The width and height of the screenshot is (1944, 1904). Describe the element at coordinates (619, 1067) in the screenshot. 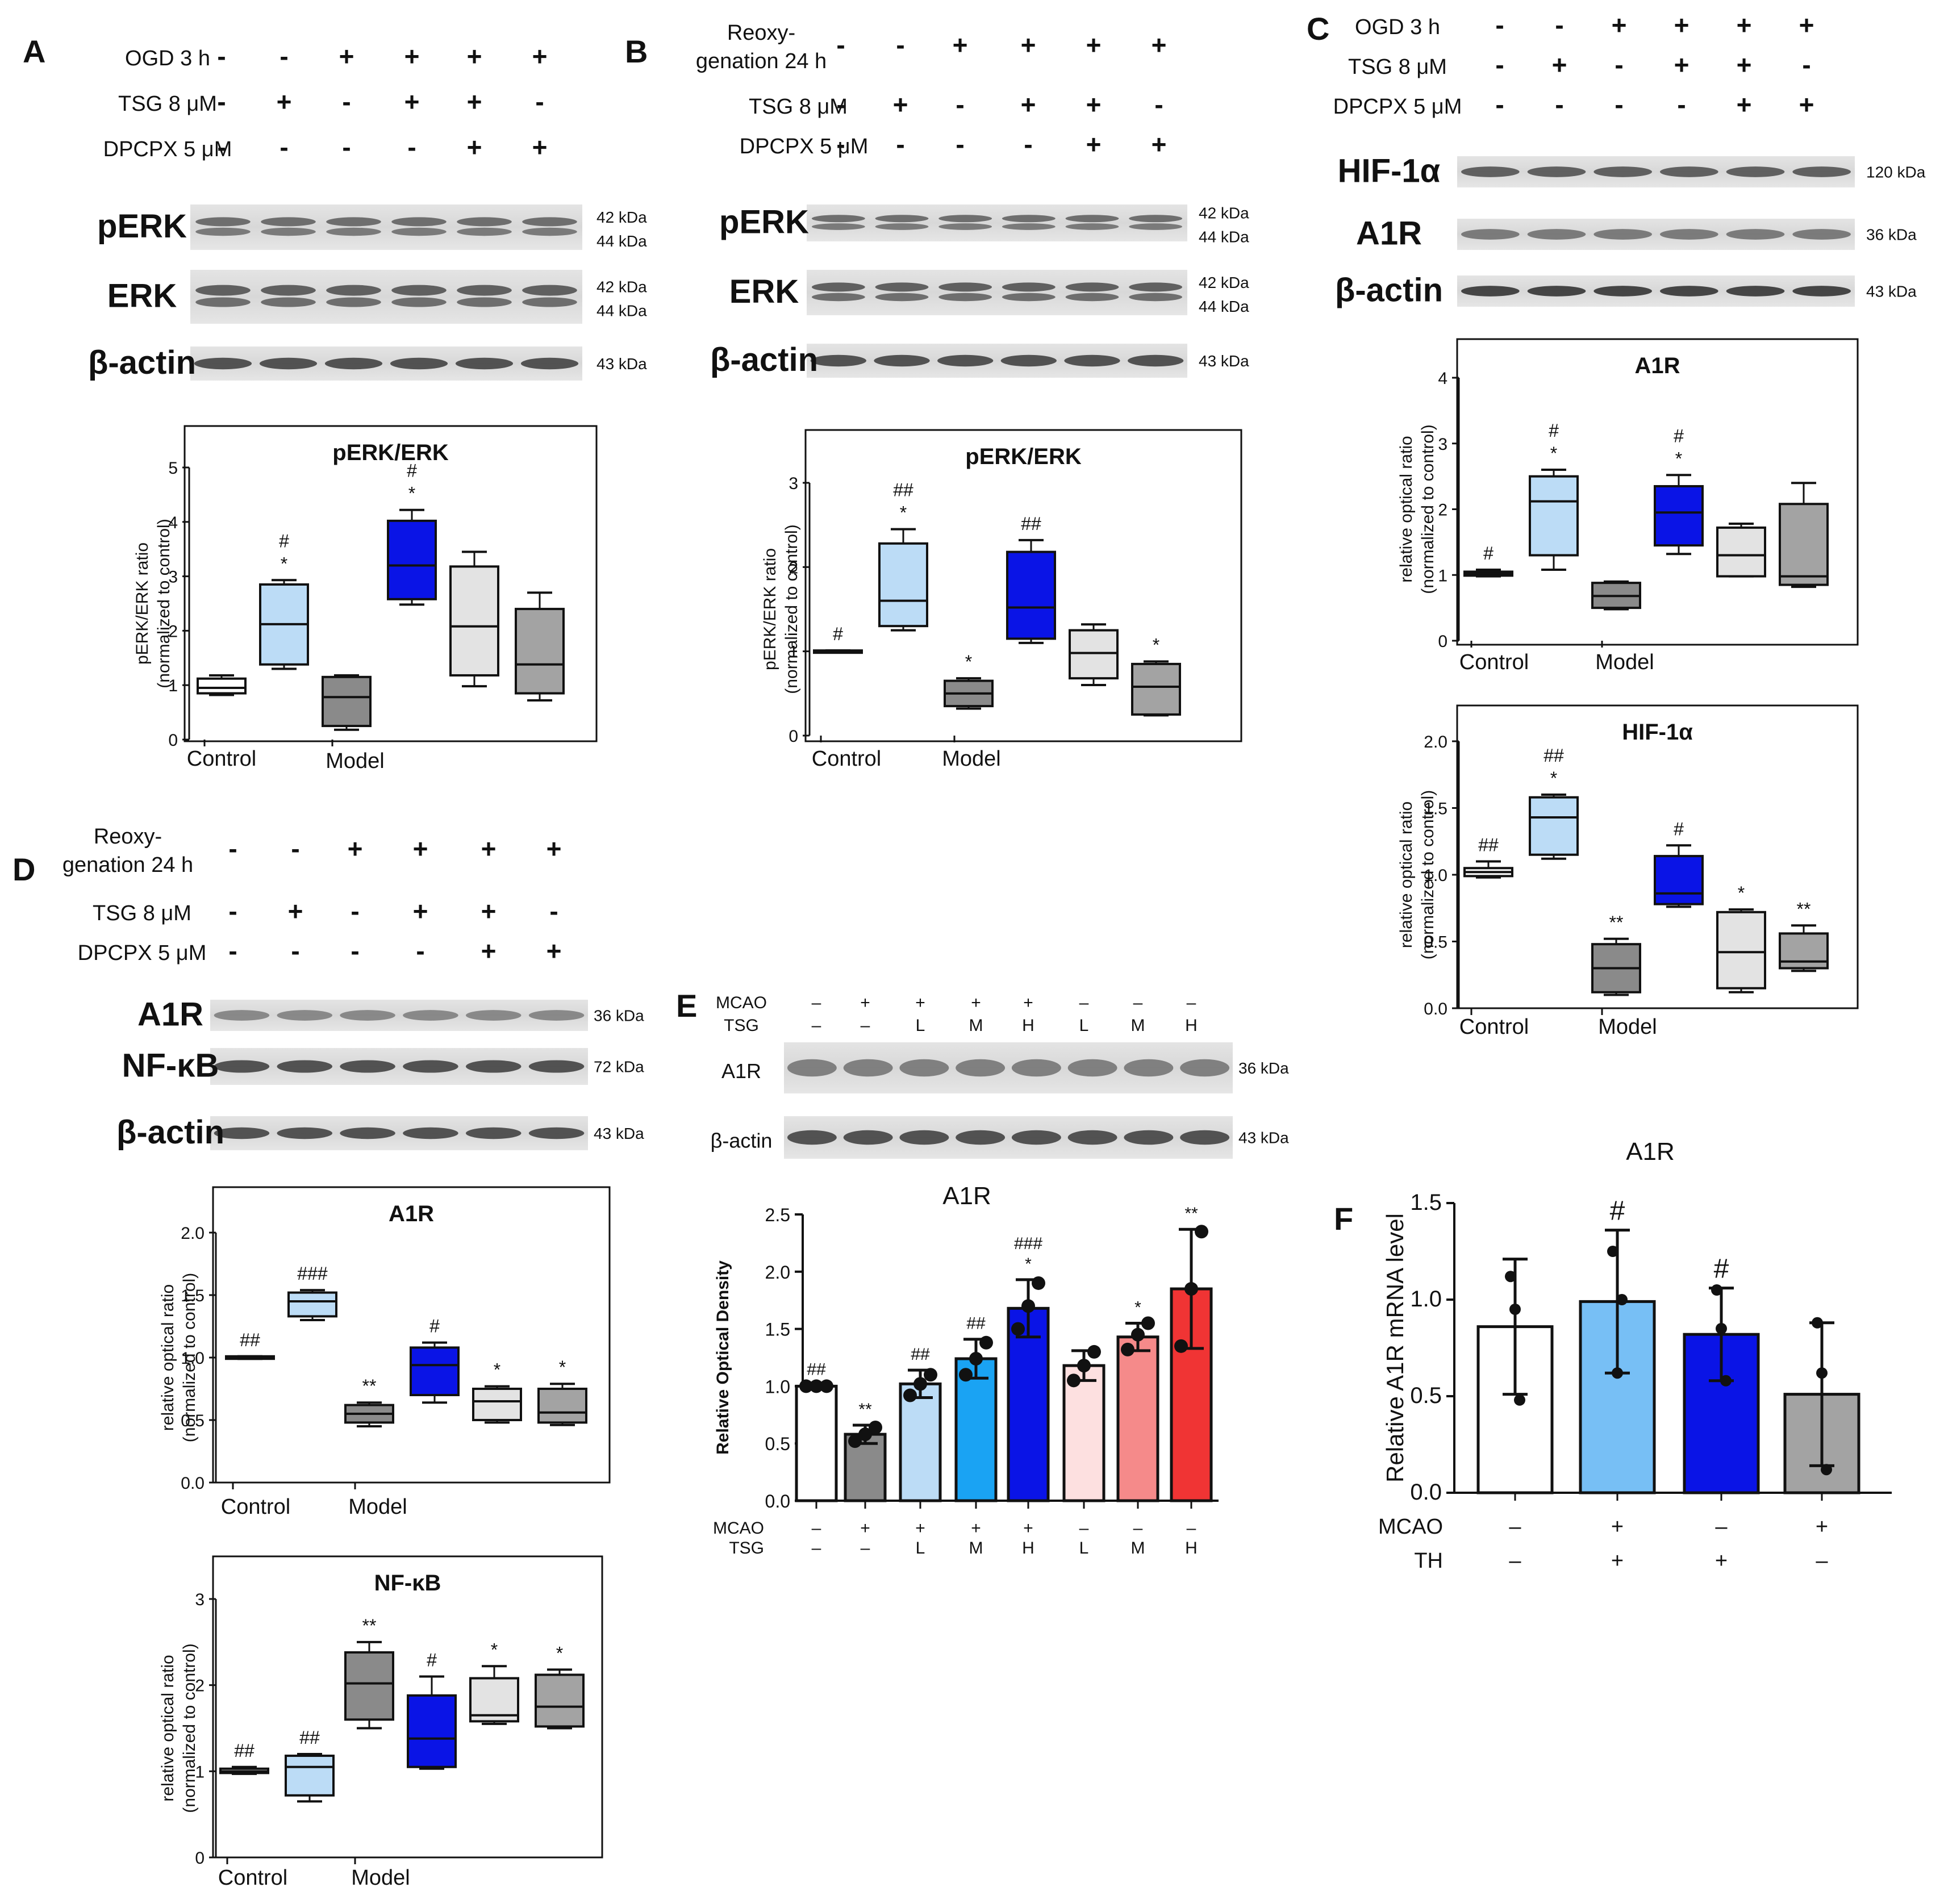

I see `kda-label: 72 kDa` at that location.